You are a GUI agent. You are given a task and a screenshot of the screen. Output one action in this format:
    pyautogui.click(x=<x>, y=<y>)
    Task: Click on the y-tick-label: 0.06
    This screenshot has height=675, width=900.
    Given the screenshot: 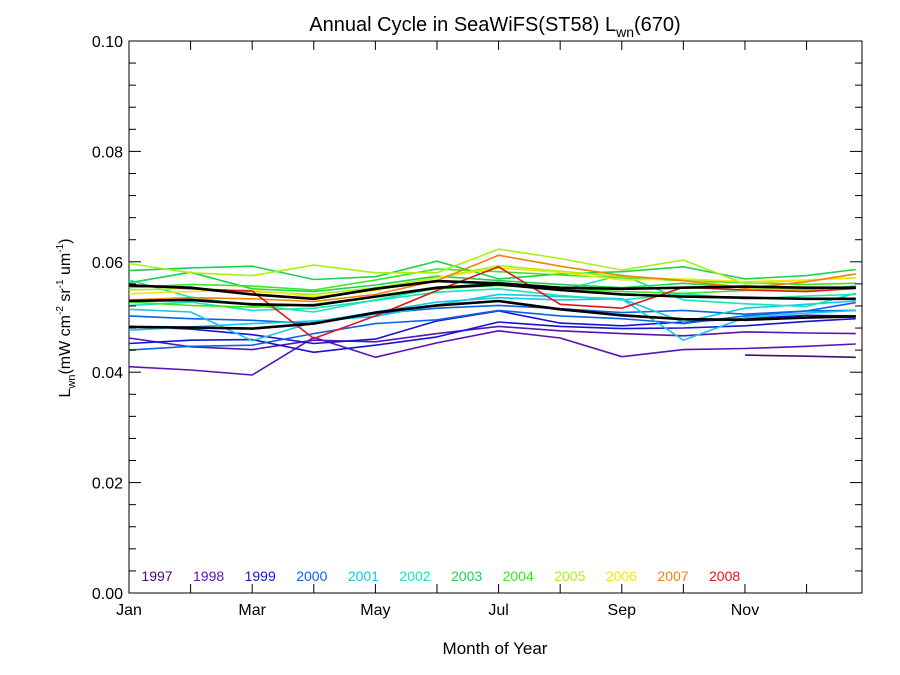 What is the action you would take?
    pyautogui.click(x=107, y=263)
    